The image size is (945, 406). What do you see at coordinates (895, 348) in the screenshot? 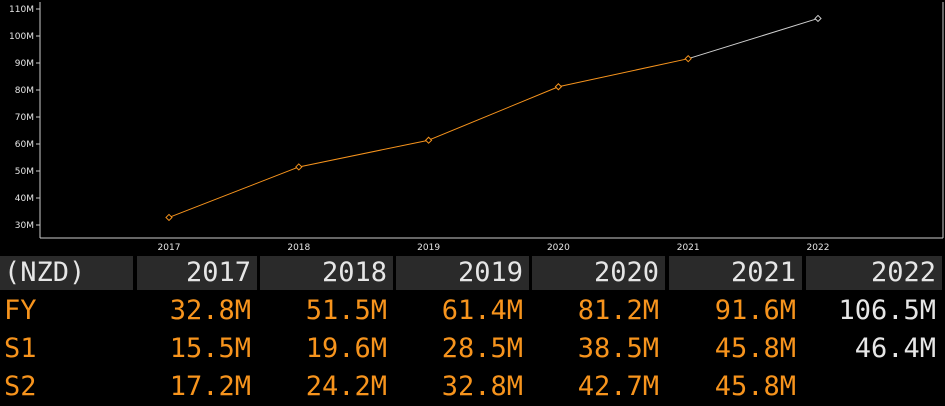
I see `value-cell: 46.4M` at bounding box center [895, 348].